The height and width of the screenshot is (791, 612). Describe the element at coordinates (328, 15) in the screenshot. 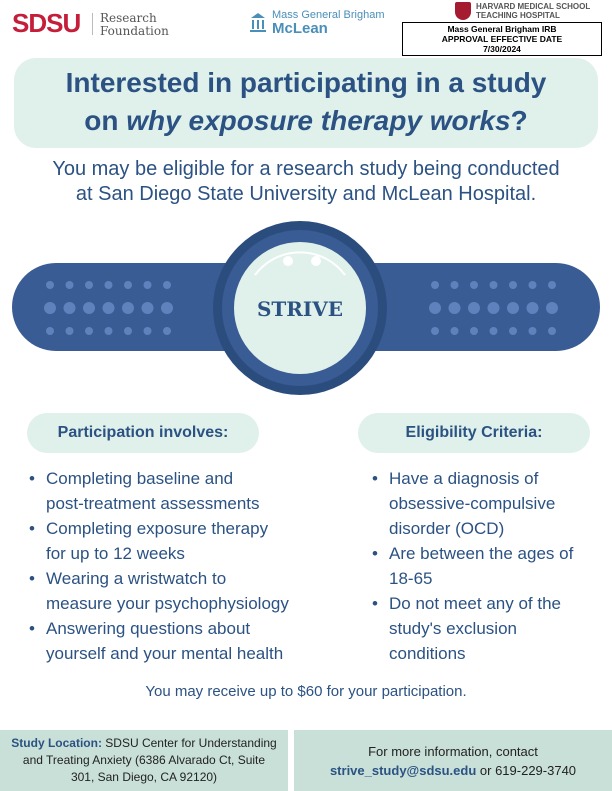

I see `mgb-text: Mass General Brigham` at that location.